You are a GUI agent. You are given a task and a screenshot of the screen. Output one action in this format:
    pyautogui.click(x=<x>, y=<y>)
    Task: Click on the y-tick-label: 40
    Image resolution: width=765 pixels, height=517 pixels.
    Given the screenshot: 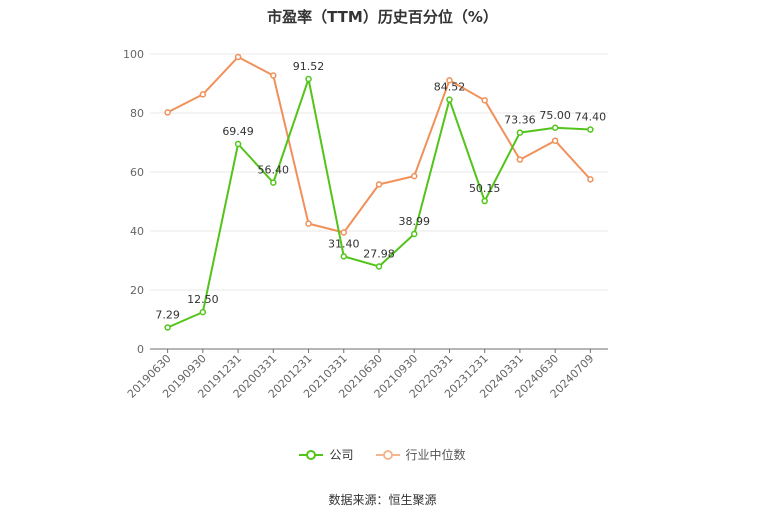 What is the action you would take?
    pyautogui.click(x=137, y=231)
    